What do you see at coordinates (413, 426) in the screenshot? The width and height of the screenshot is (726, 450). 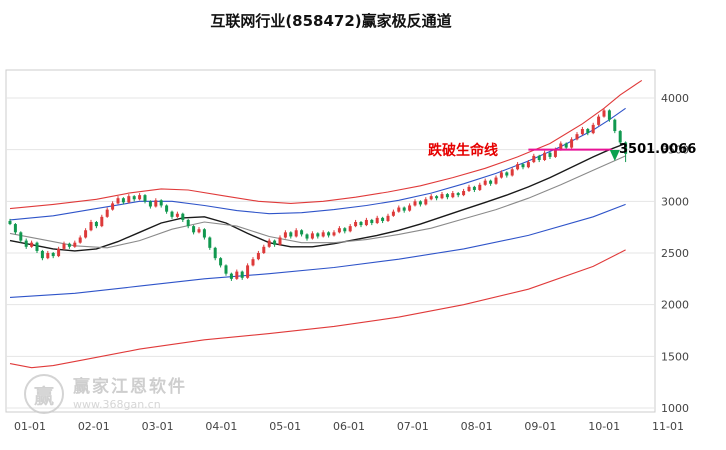 I see `x-axis-label: 07-01` at bounding box center [413, 426].